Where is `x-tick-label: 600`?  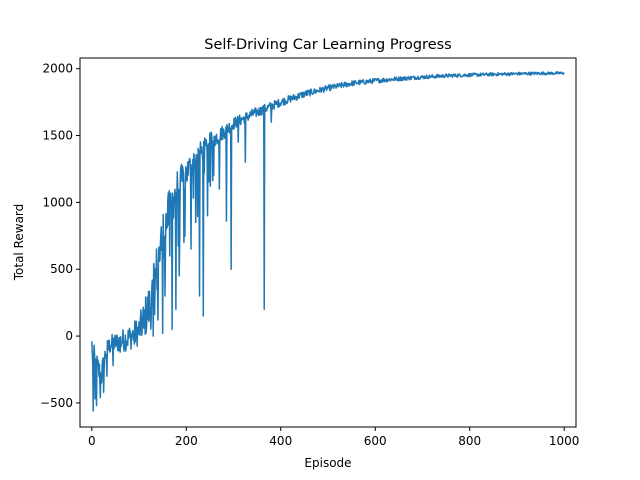 x-tick-label: 600 is located at coordinates (375, 441).